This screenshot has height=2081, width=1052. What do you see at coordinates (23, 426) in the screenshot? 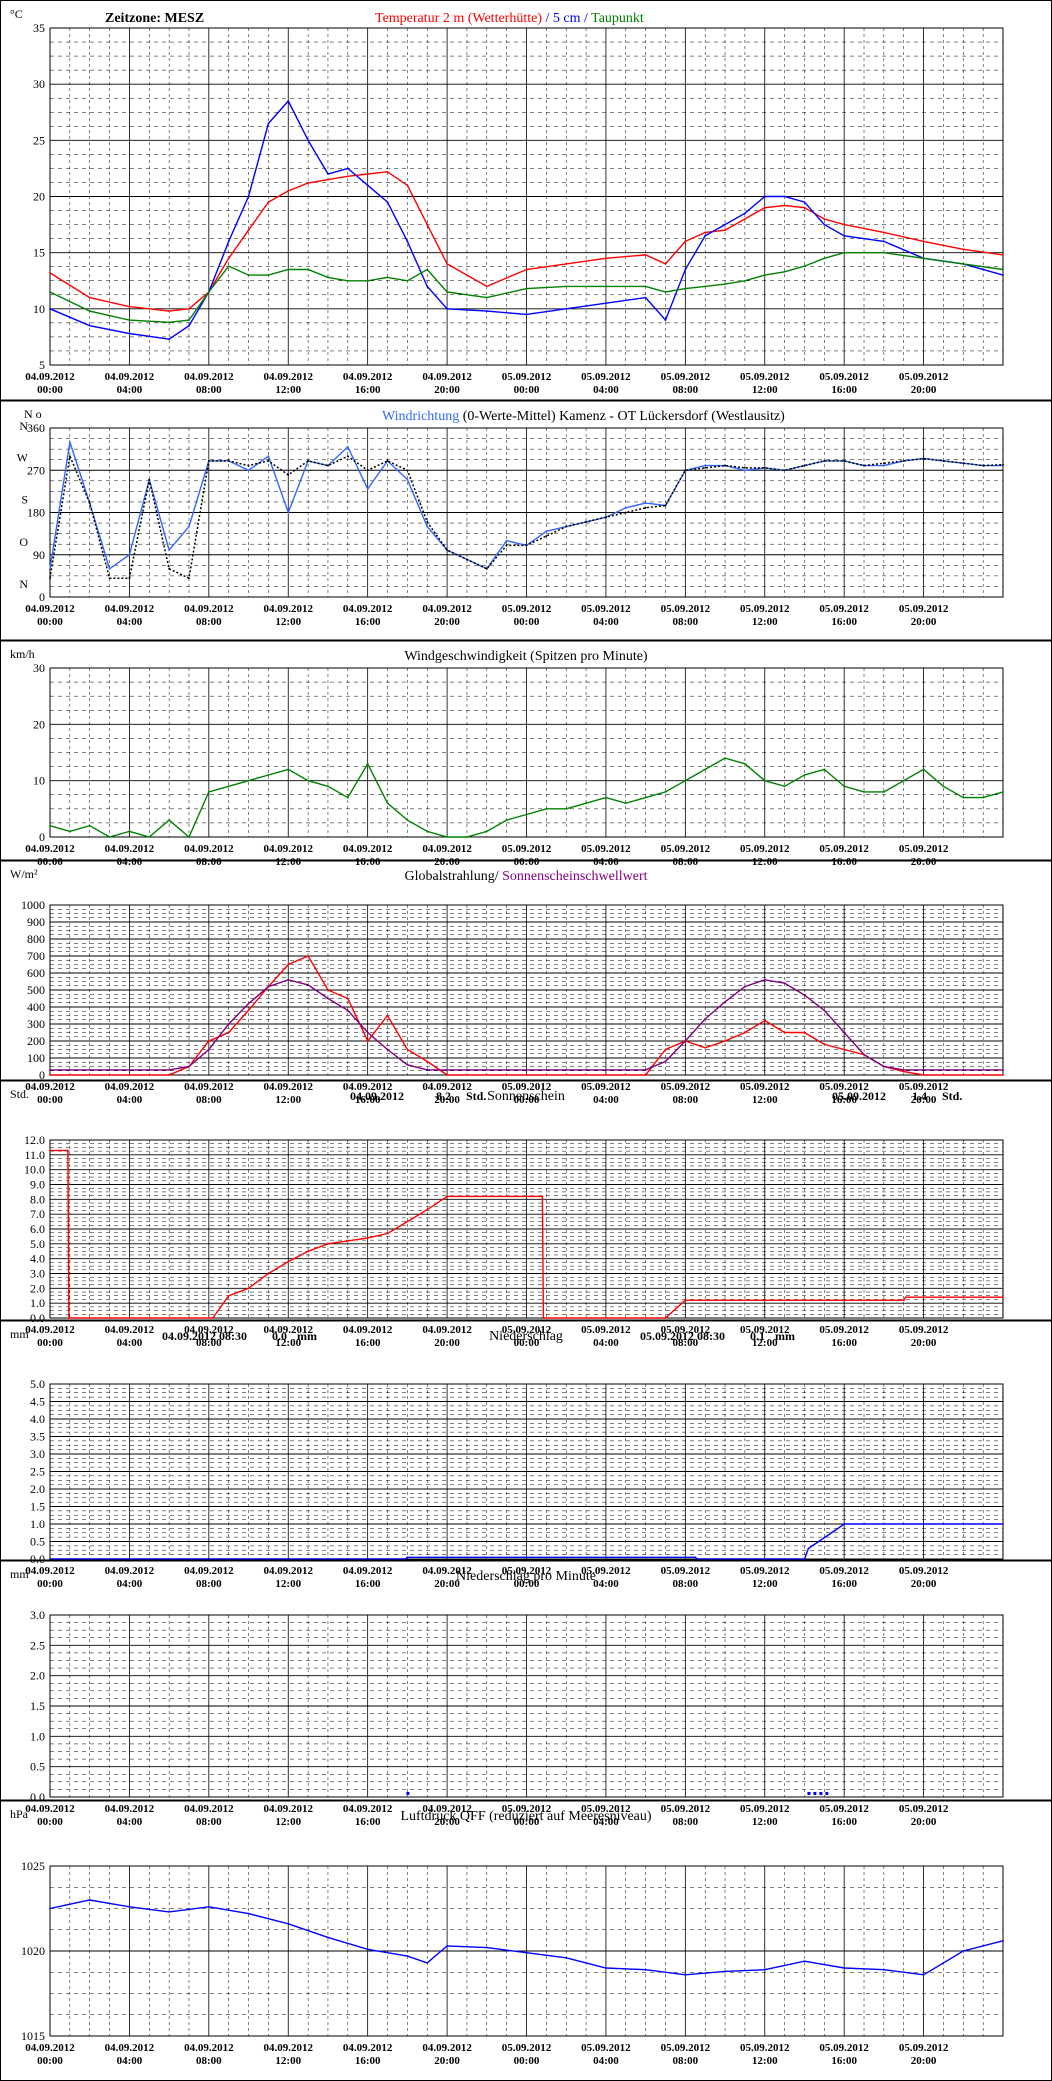
I see `compass-letter: N` at bounding box center [23, 426].